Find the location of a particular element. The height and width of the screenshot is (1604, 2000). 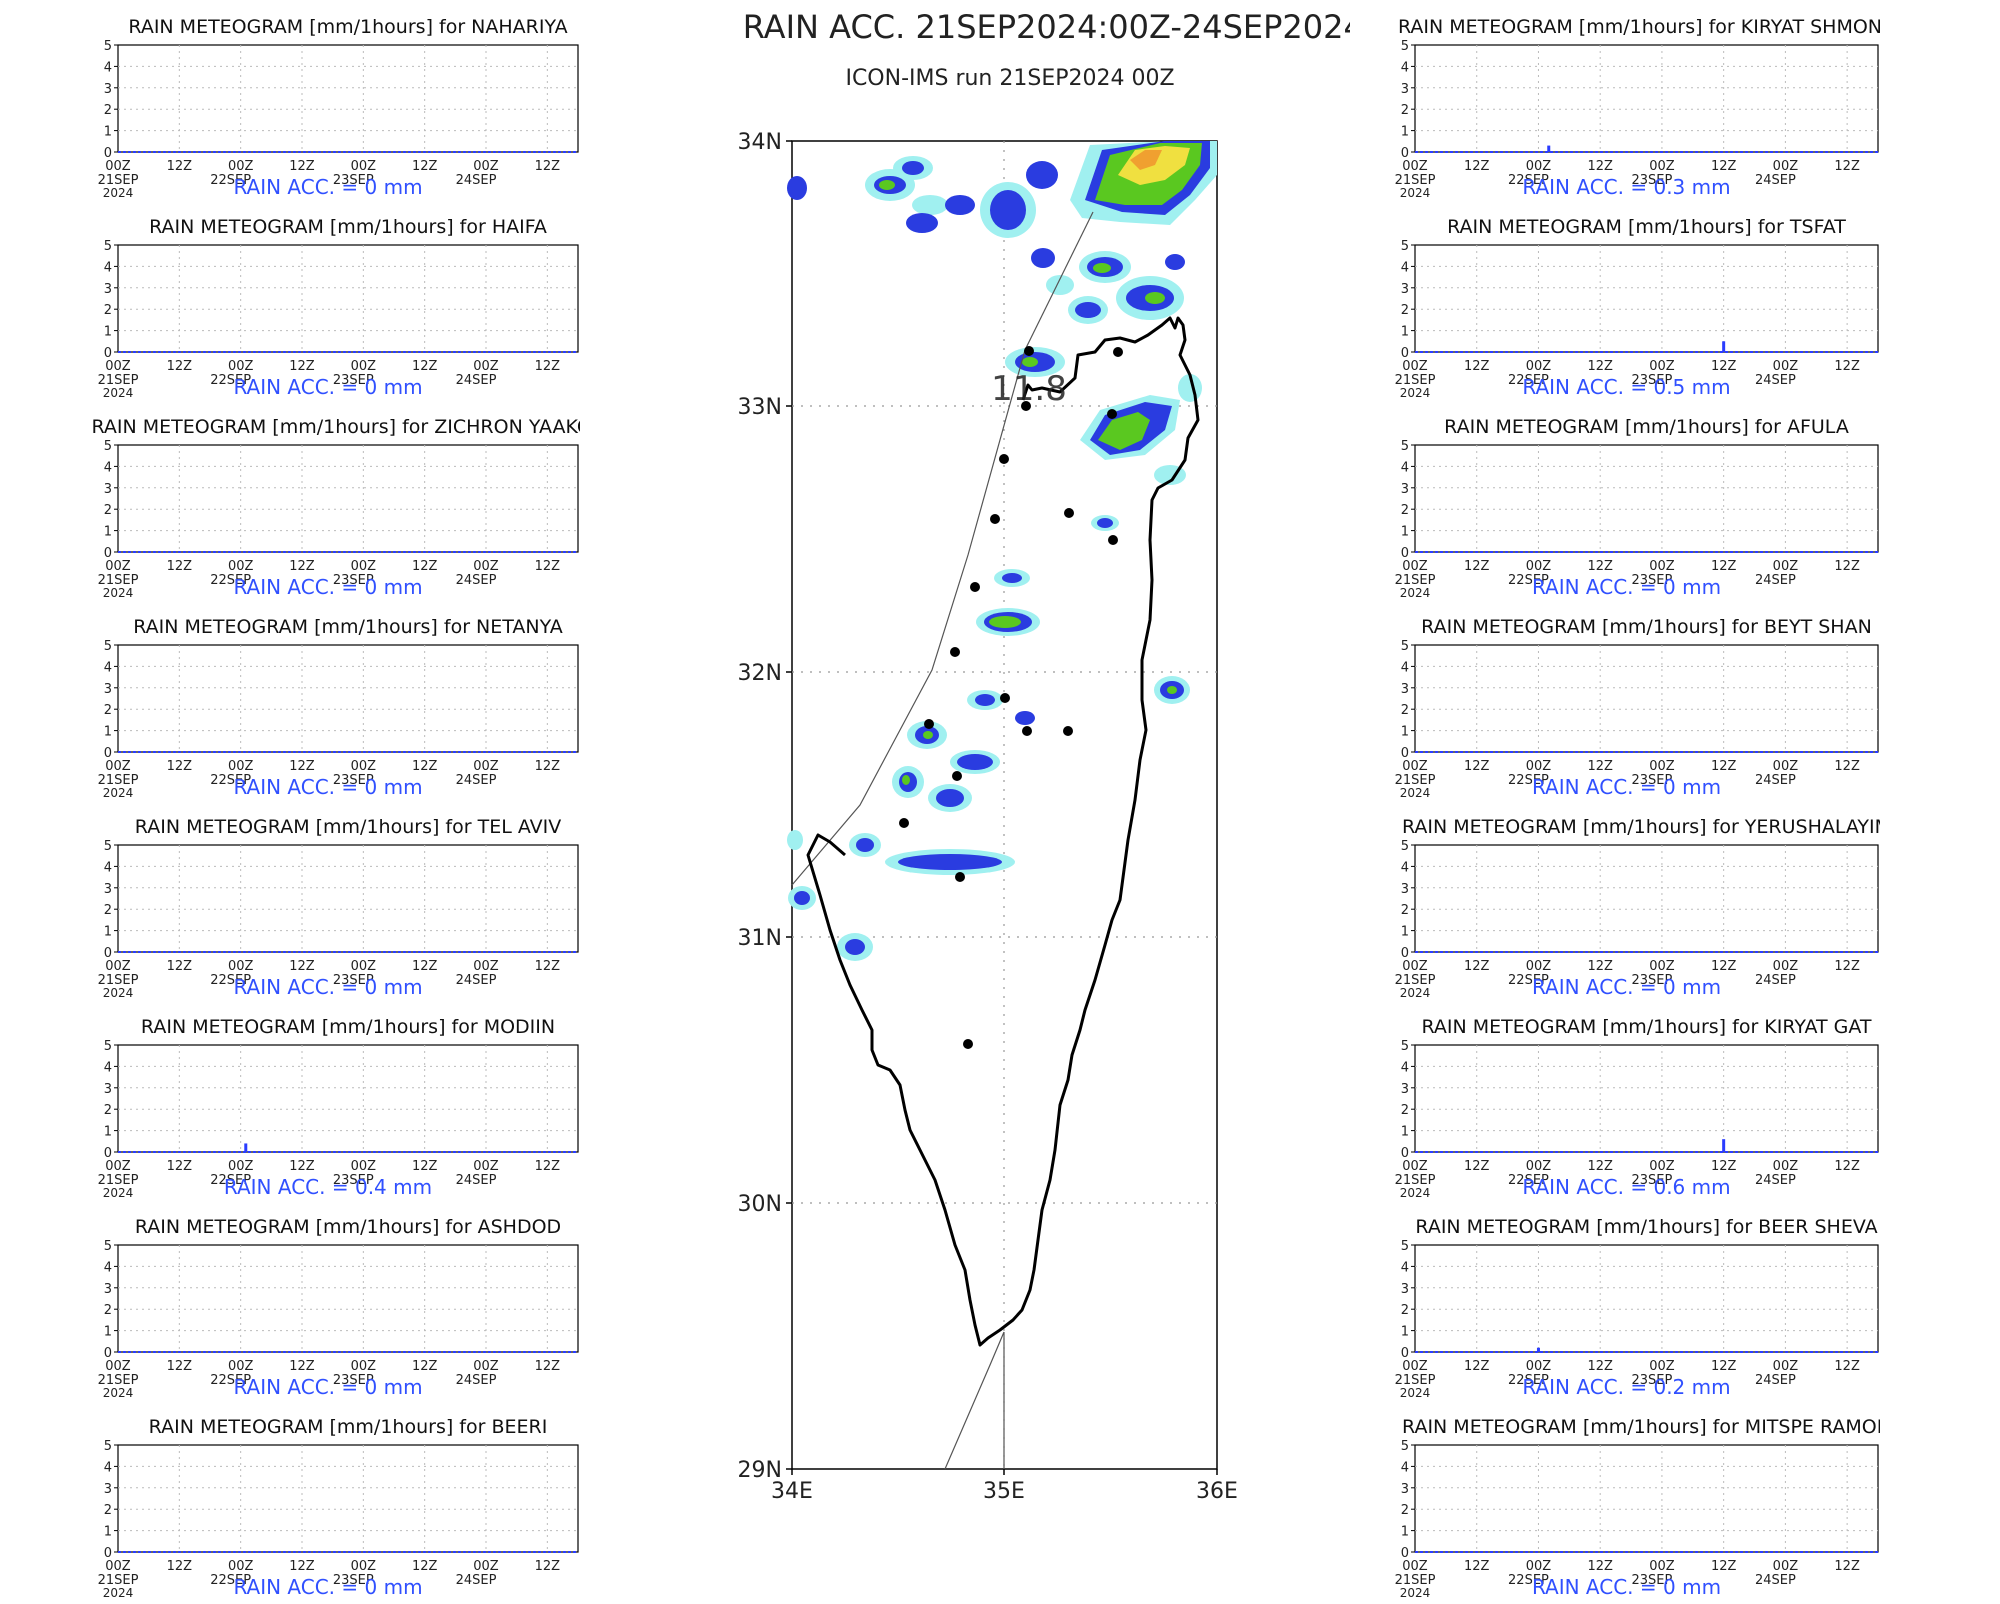

station-marker-eilat is located at coordinates (968, 1044).